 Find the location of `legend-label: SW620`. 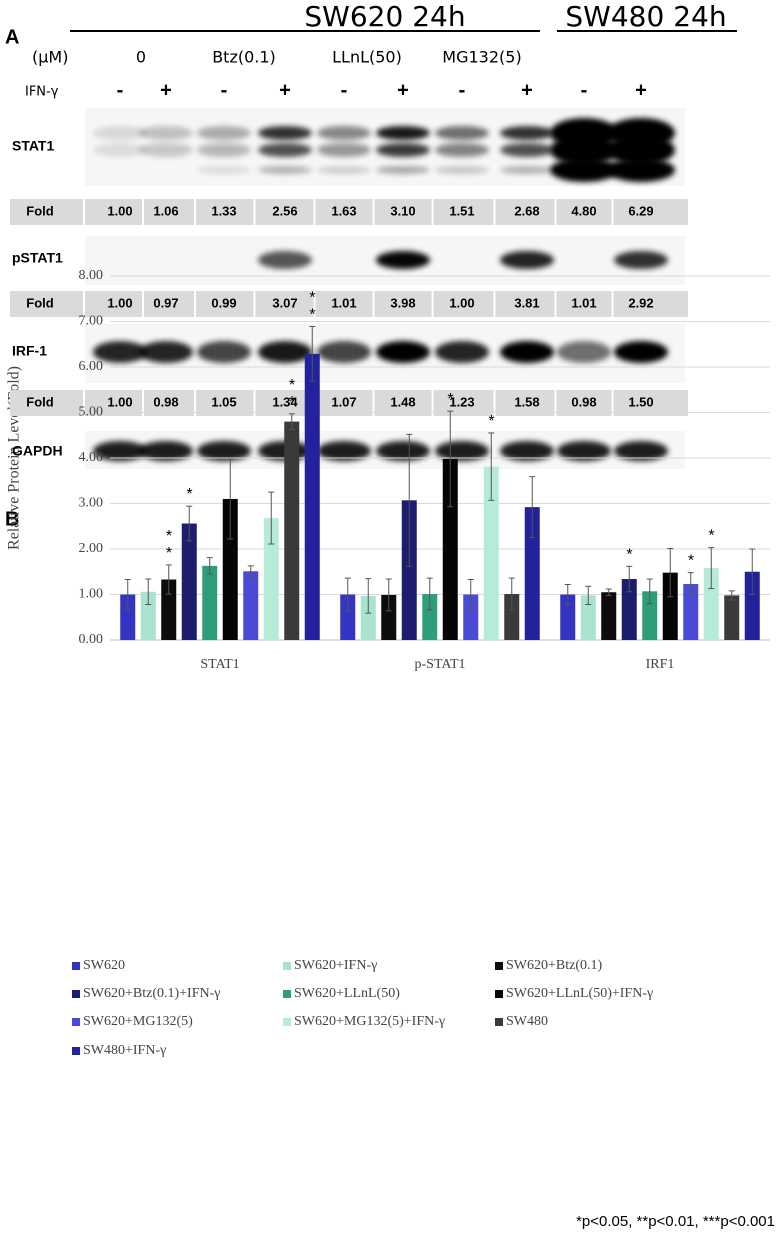

legend-label: SW620 is located at coordinates (104, 965).